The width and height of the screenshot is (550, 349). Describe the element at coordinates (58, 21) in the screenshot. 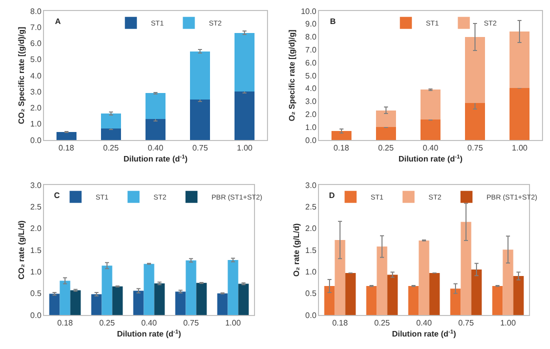

I see `annotation: A` at that location.